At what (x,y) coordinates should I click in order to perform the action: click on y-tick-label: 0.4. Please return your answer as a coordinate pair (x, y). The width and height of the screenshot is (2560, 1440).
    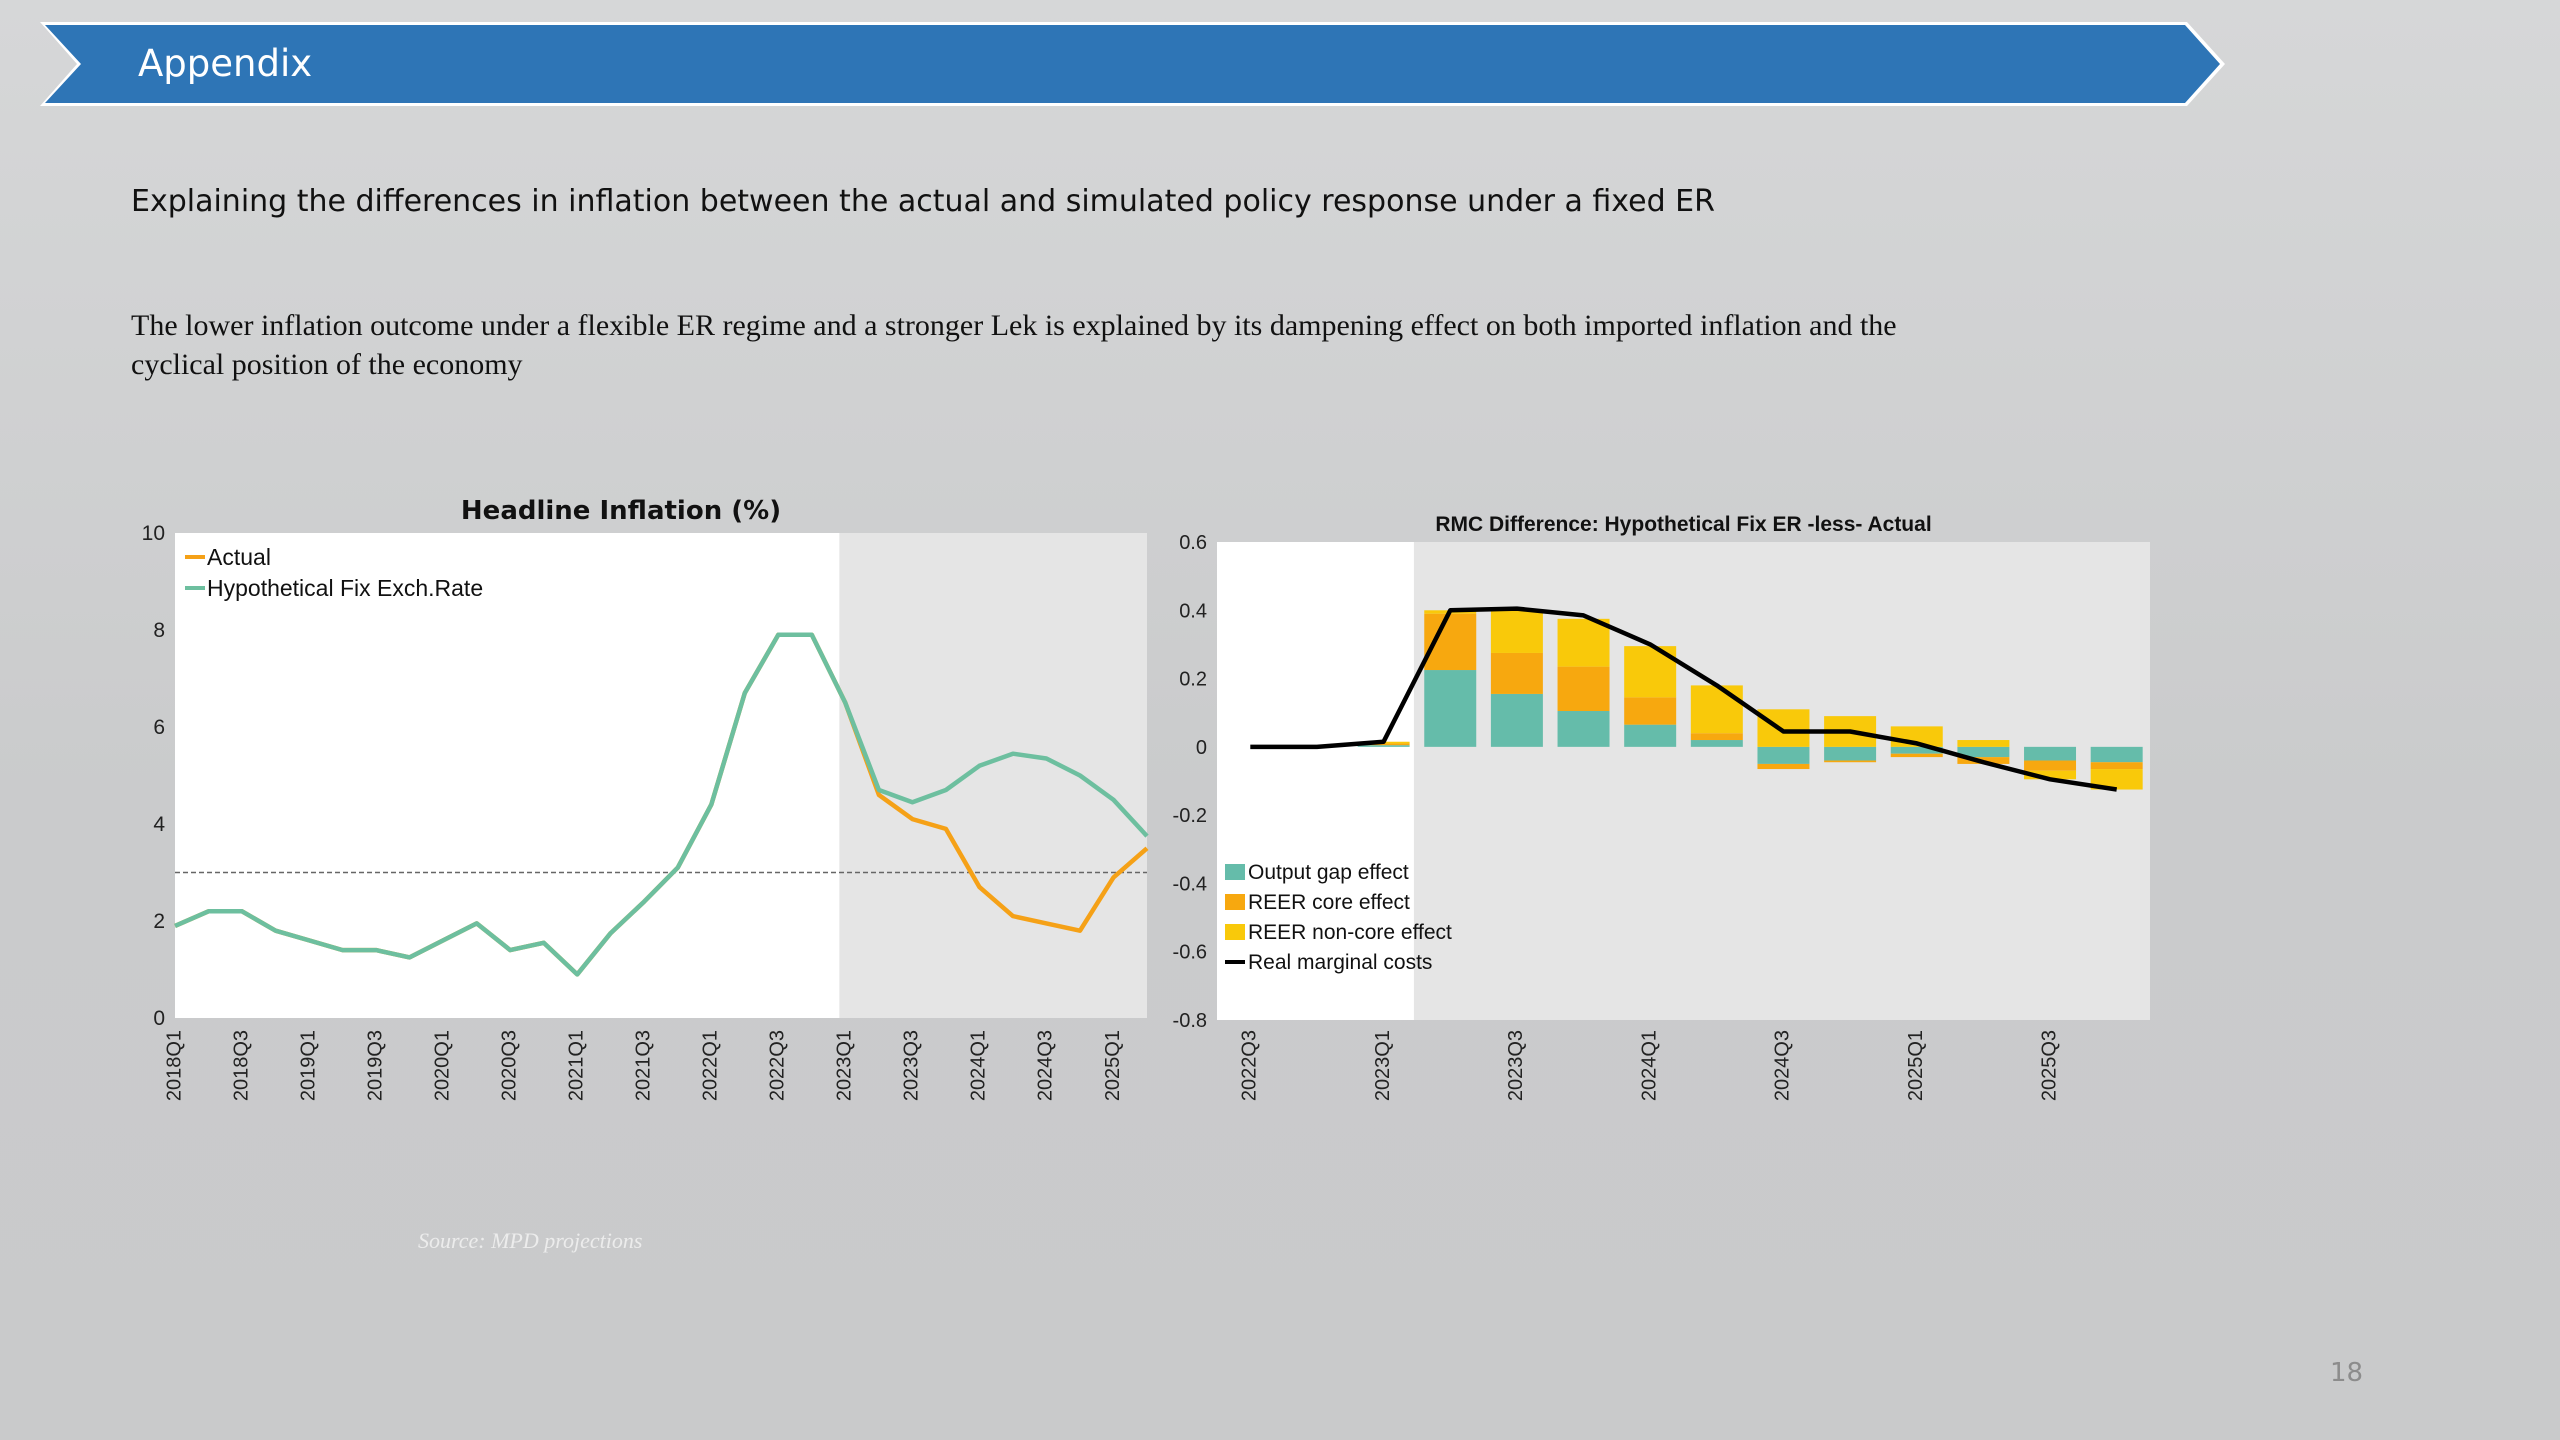
    Looking at the image, I should click on (1193, 611).